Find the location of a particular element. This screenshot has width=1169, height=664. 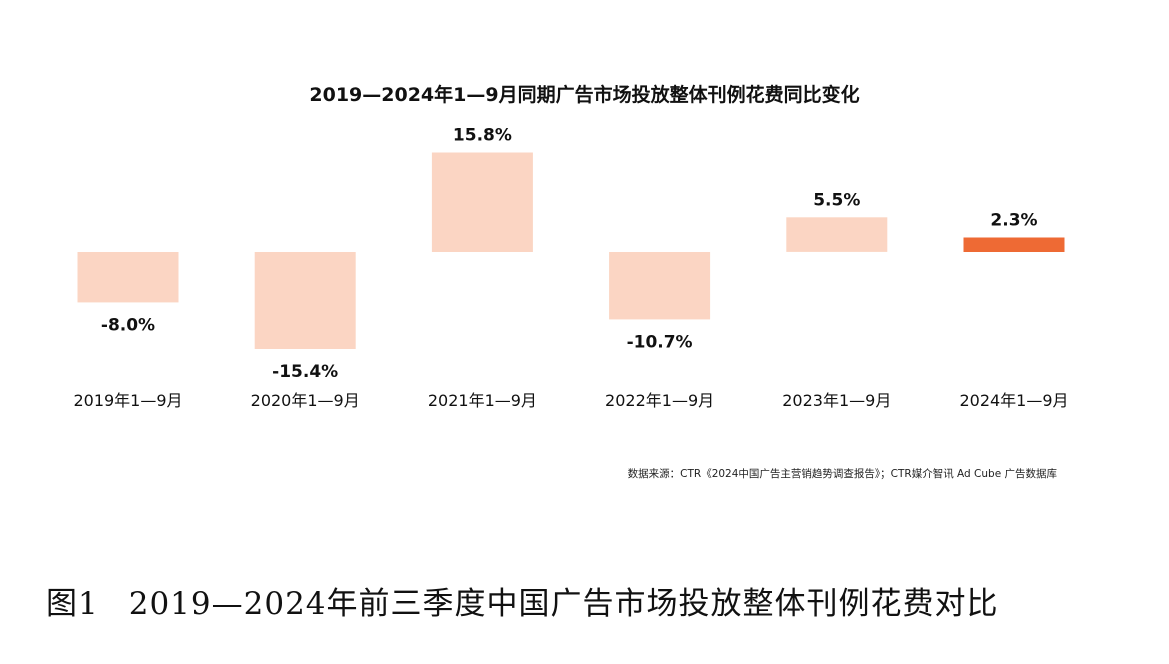

chart-title: 2019—2024年1—9月同期广告市场投放整体刊例花费同比变化 is located at coordinates (584, 95).